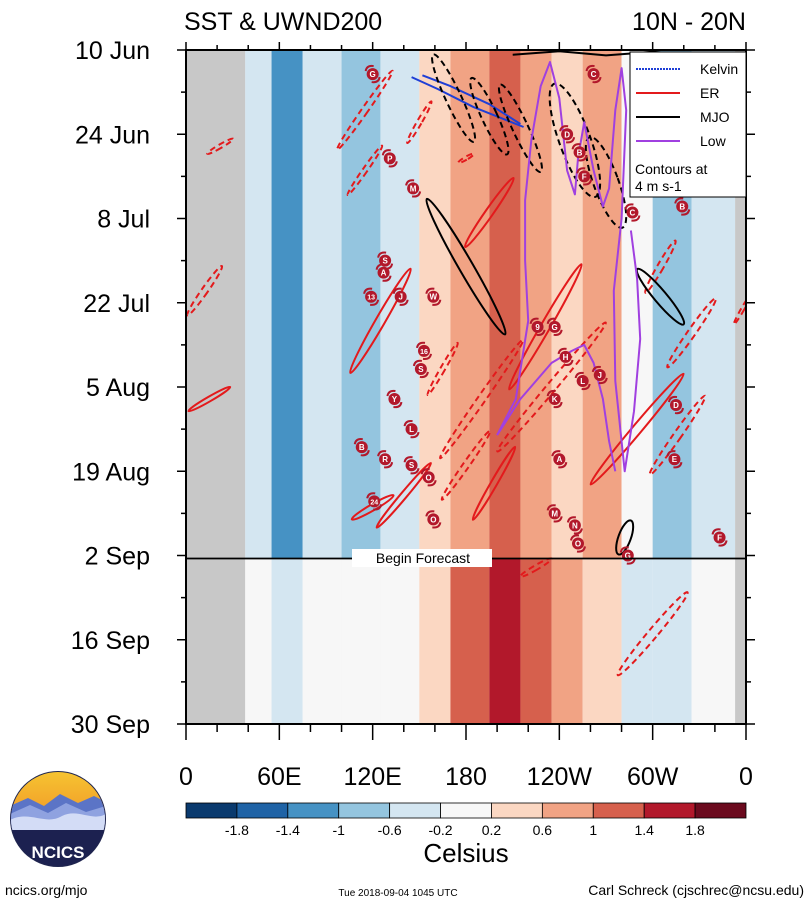 The image size is (809, 907). What do you see at coordinates (696, 890) in the screenshot?
I see `footer-author: Carl Schreck (cjschrec@ncsu.edu)` at bounding box center [696, 890].